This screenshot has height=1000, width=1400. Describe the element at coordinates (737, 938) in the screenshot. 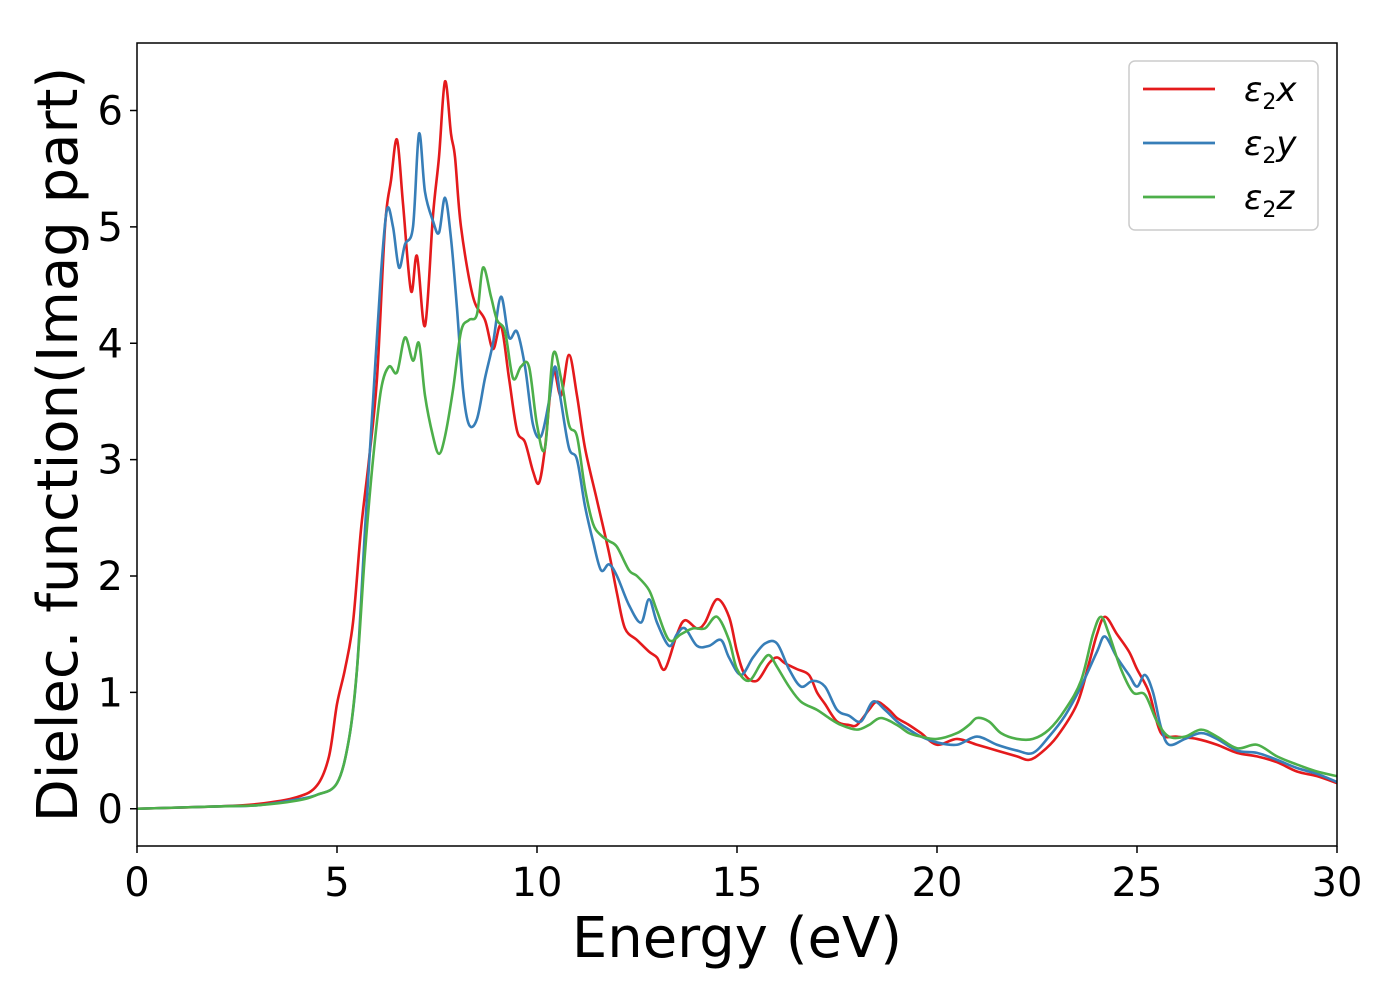

I see `x-axis-title: Energy (eV)` at that location.